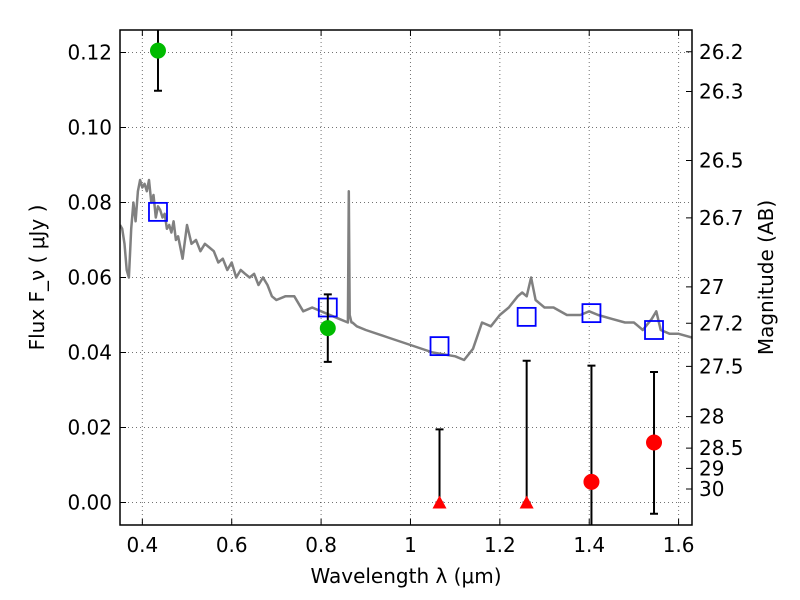 The image size is (800, 600). I want to click on x-axis-title: Wavelength λ (μm), so click(405, 576).